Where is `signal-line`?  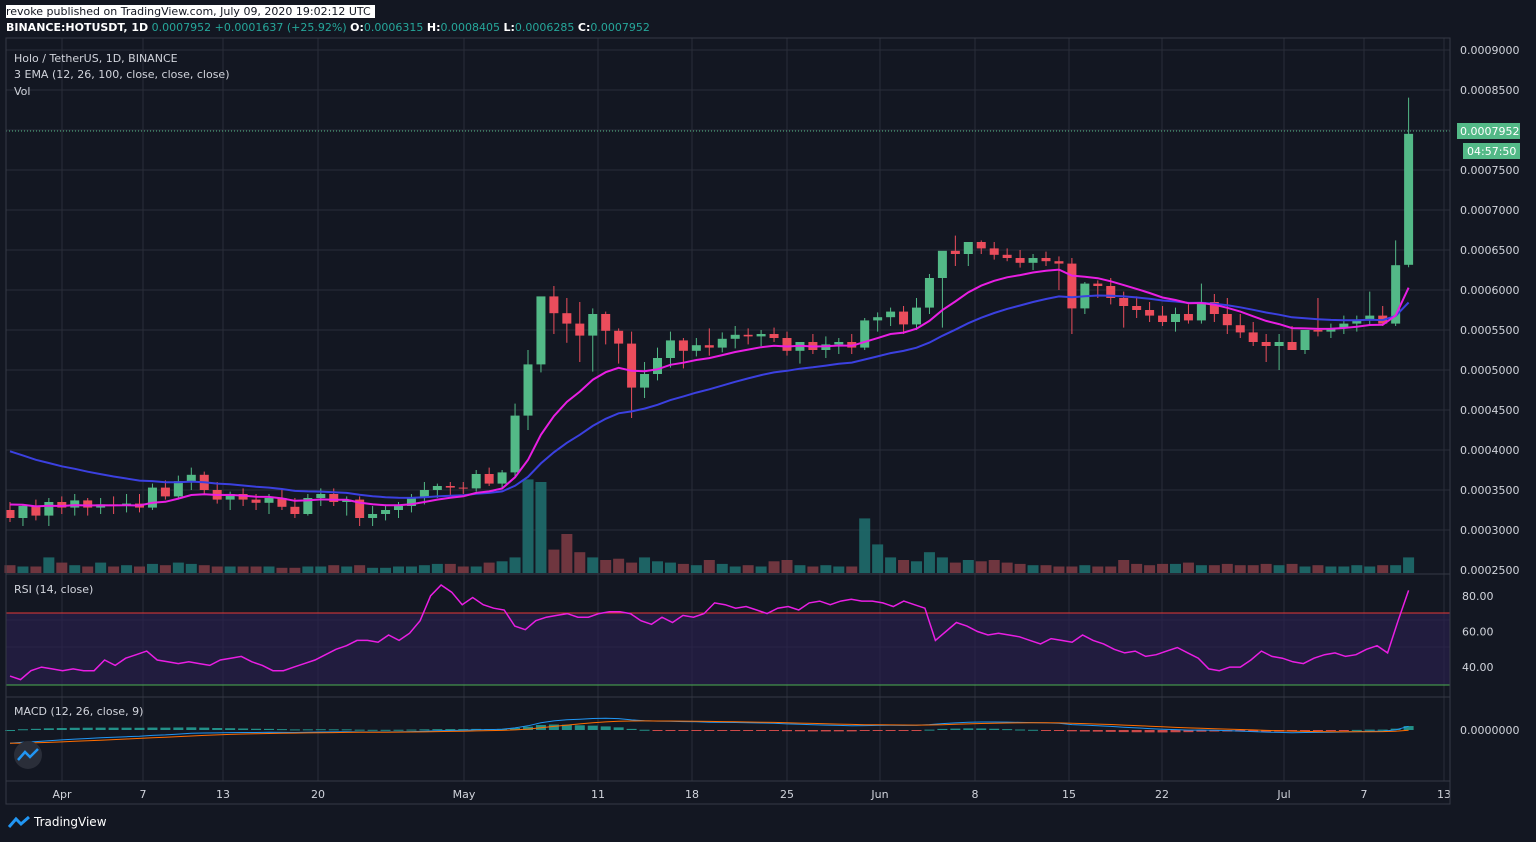 signal-line is located at coordinates (709, 732).